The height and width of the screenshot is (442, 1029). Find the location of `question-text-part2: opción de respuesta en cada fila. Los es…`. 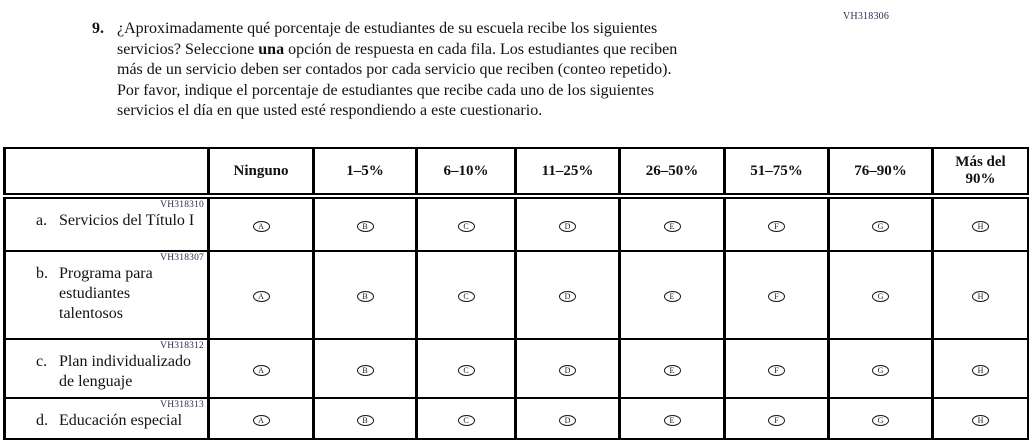

question-text-part2: opción de respuesta en cada fila. Los es… is located at coordinates (397, 80).